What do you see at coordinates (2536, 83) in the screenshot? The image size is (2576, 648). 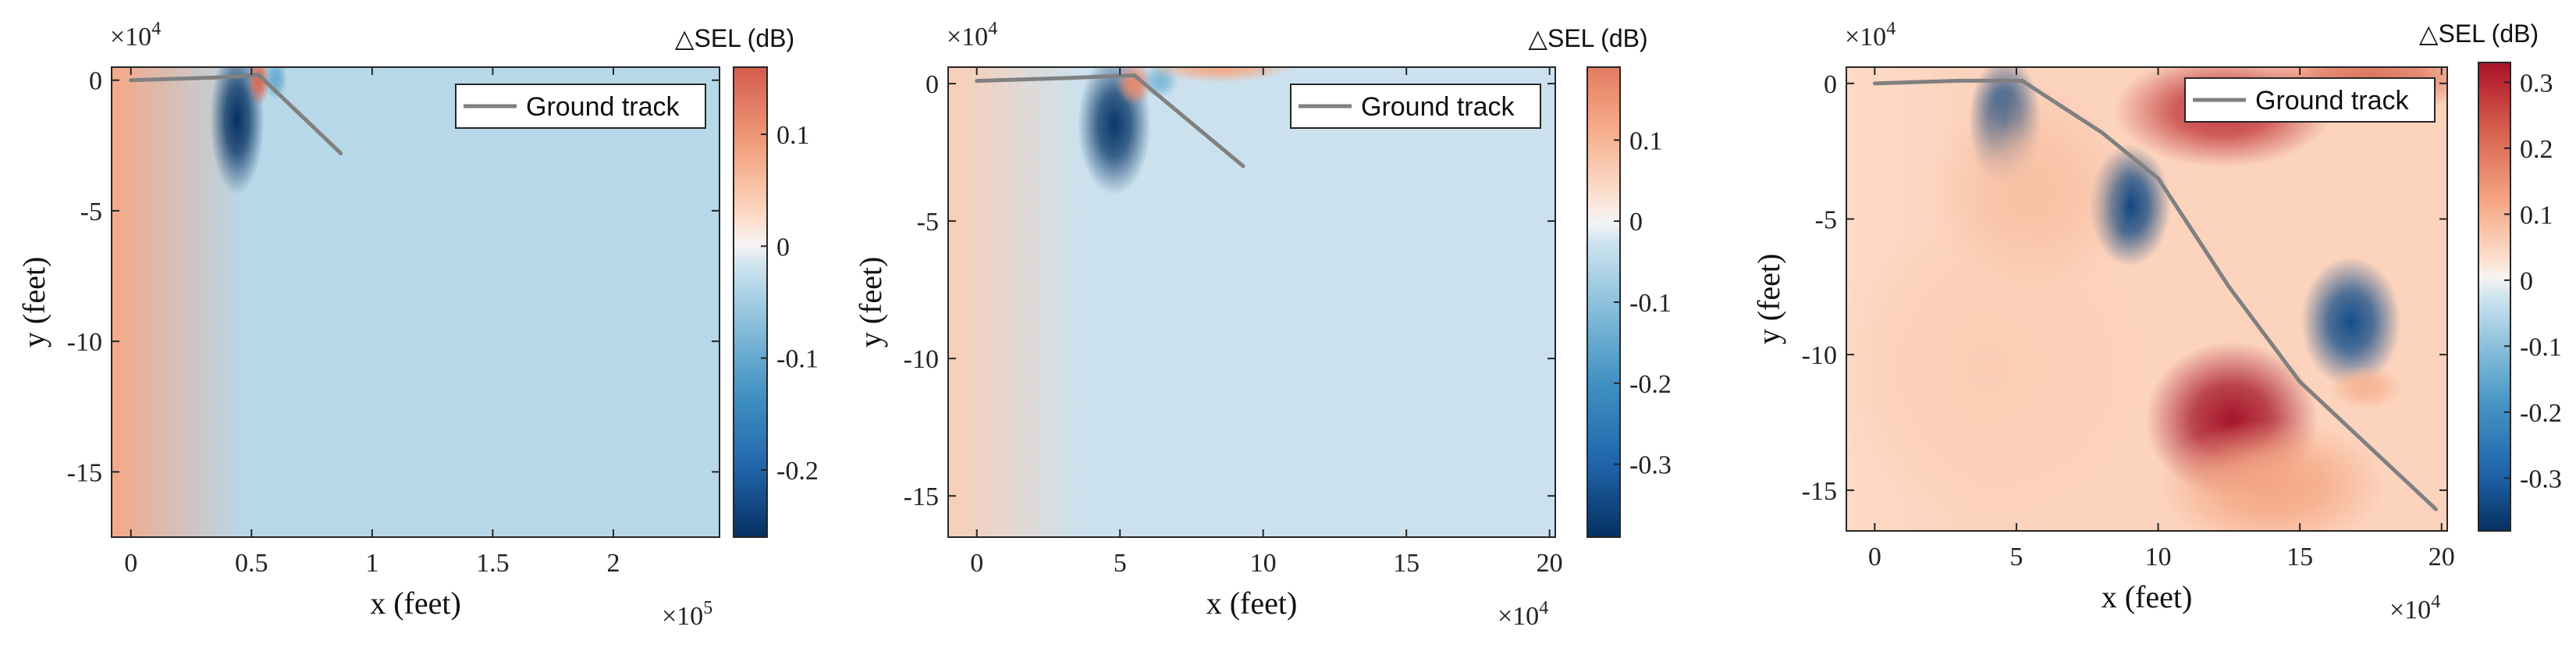 I see `colorbar-tick-label: 0.3` at bounding box center [2536, 83].